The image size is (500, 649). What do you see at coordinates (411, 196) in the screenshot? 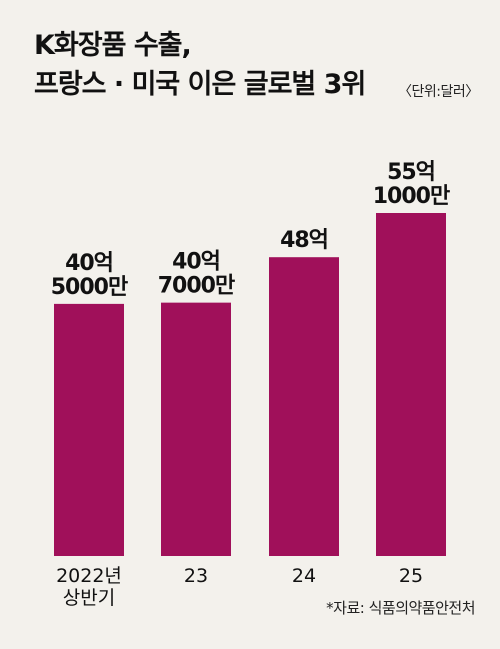
I see `data-label-3-1: 1000만` at bounding box center [411, 196].